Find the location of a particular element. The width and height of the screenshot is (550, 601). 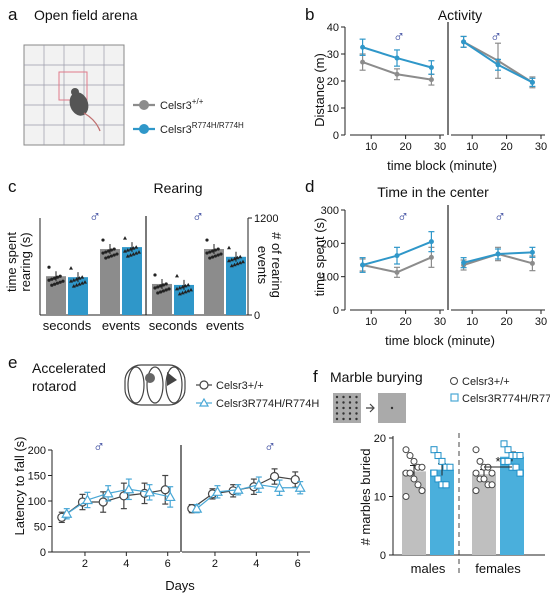

rotarod-legend-wt: Celsr3+/+ is located at coordinates (240, 386).